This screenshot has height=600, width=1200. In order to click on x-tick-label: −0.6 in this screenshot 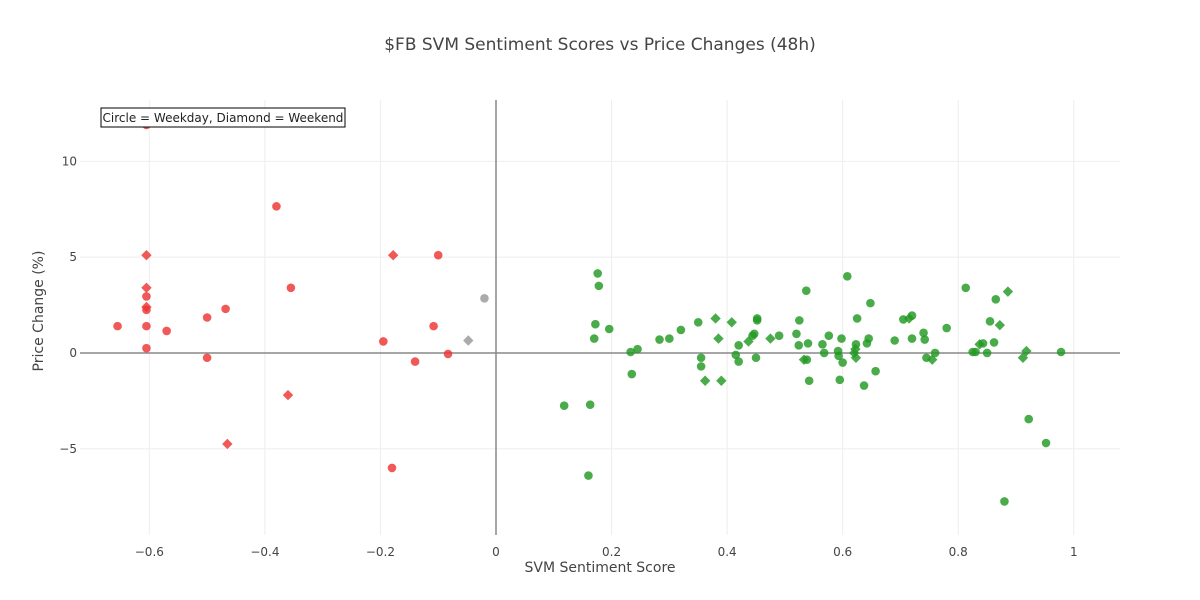, I will do `click(149, 552)`.